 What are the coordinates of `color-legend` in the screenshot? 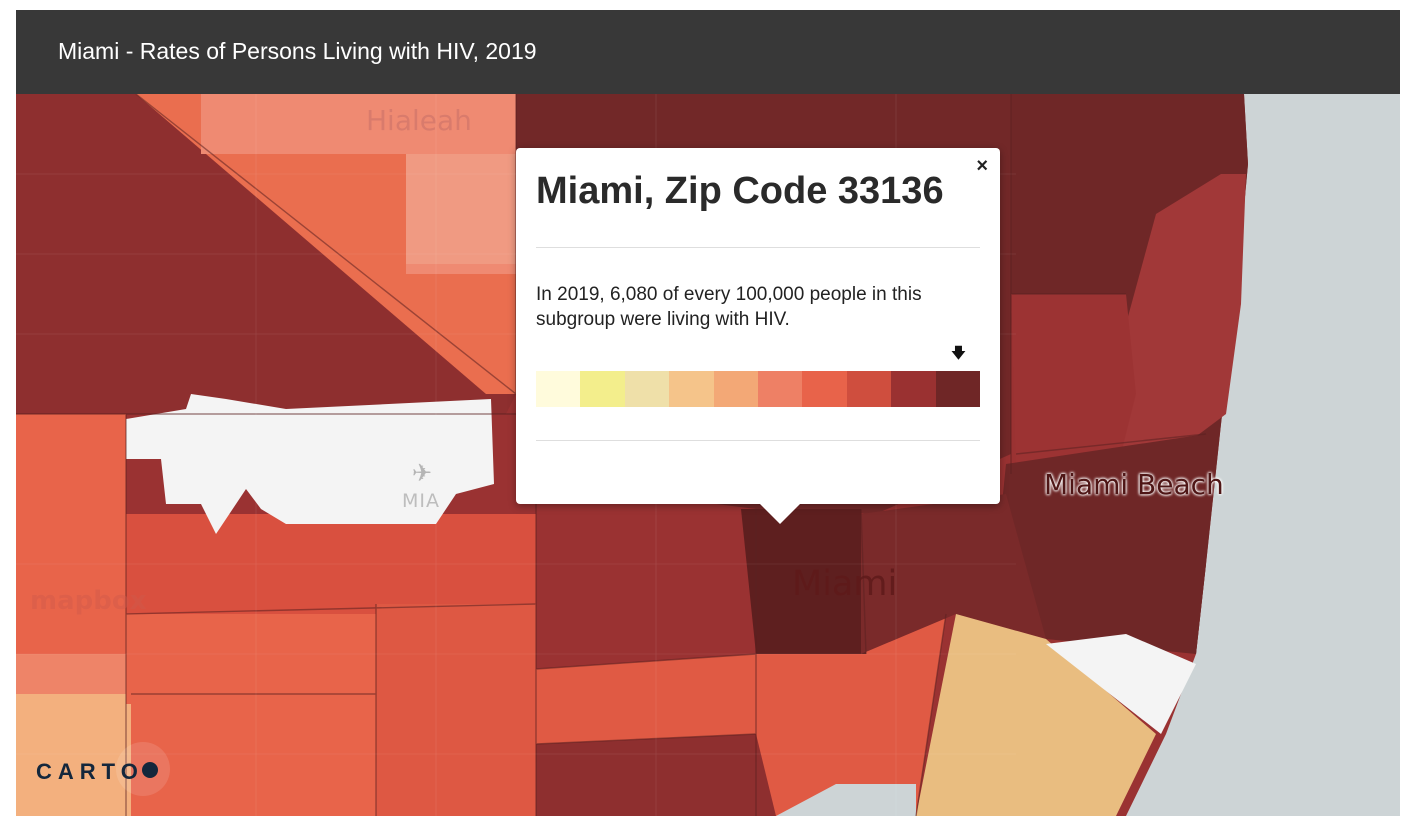 It's located at (758, 389).